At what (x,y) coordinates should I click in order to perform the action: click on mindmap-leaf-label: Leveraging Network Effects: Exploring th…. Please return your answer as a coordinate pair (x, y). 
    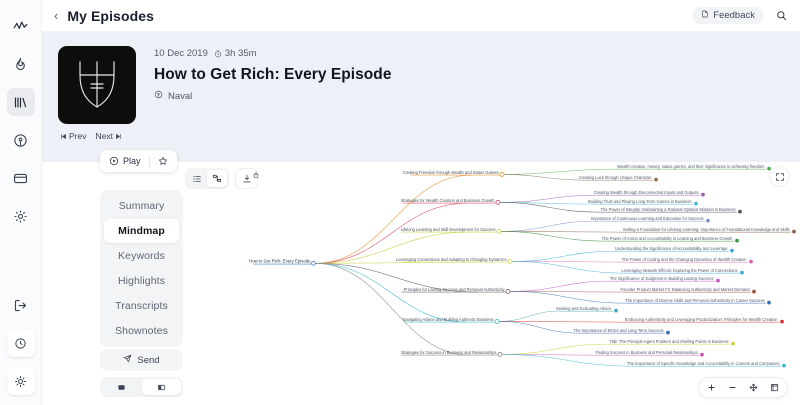
    Looking at the image, I should click on (679, 270).